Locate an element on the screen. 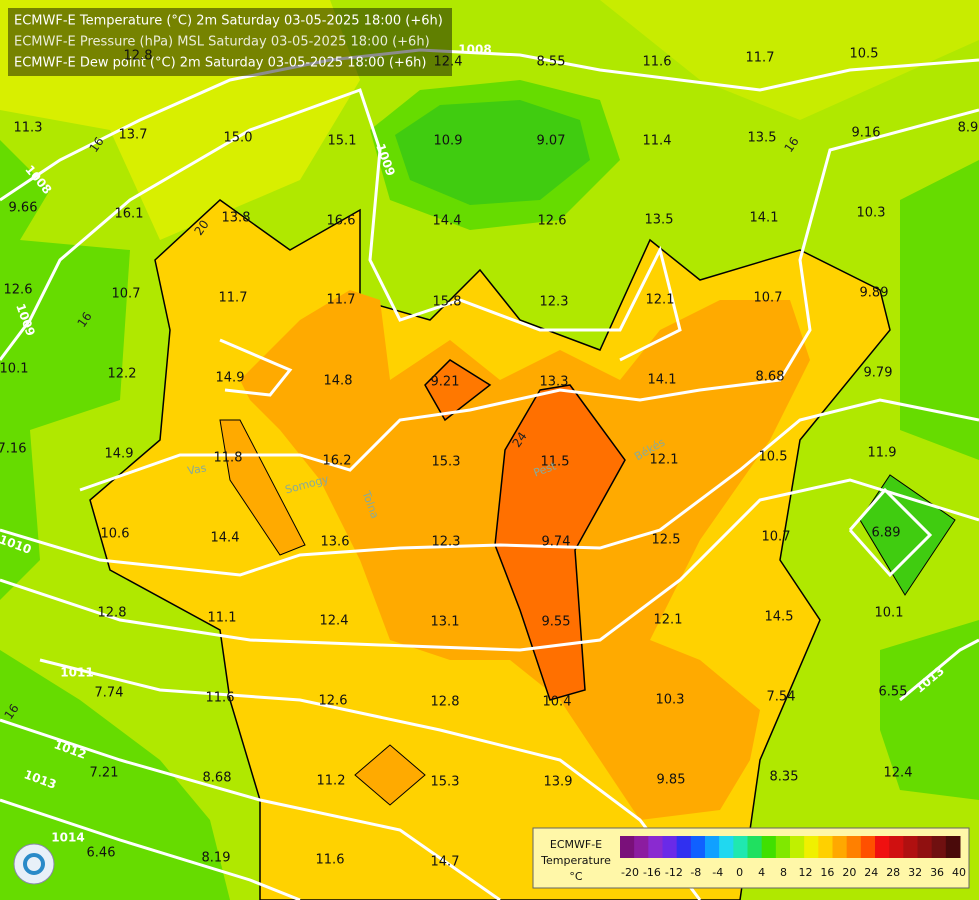 The height and width of the screenshot is (900, 979). isobar-label: 1011 is located at coordinates (76, 673).